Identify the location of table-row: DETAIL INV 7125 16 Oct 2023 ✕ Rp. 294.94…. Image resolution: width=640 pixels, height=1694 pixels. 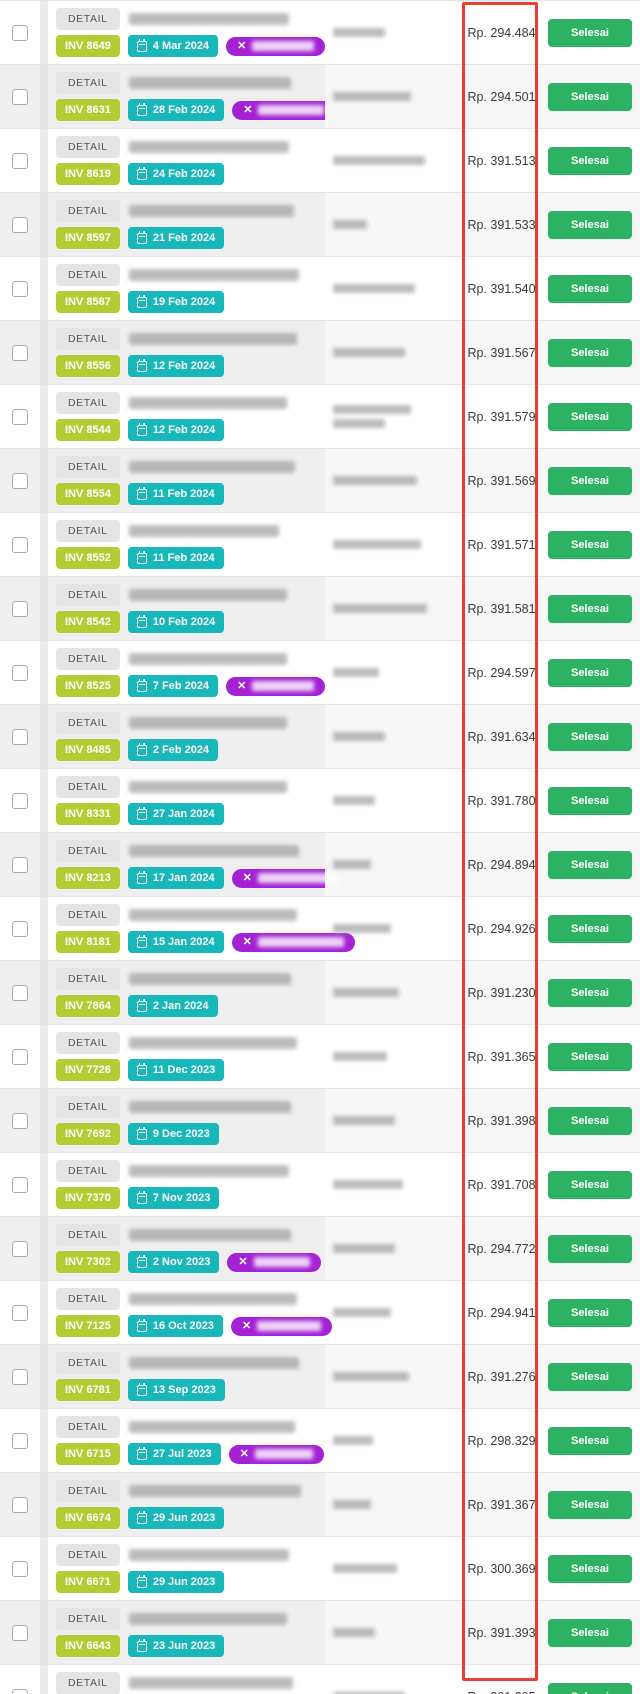
(320, 1312).